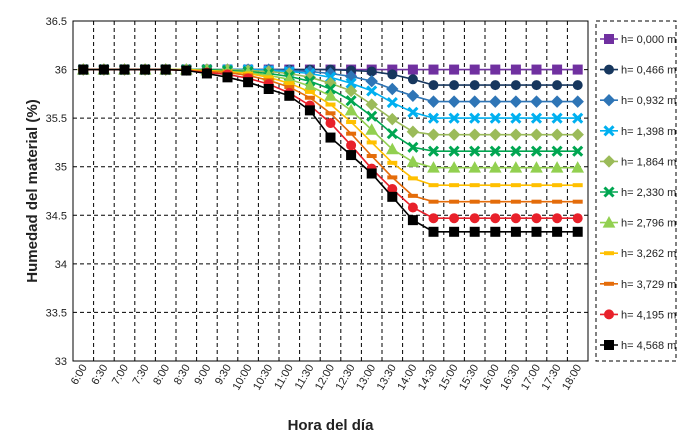  I want to click on legend-entry: h= 0,932 m, so click(638, 100).